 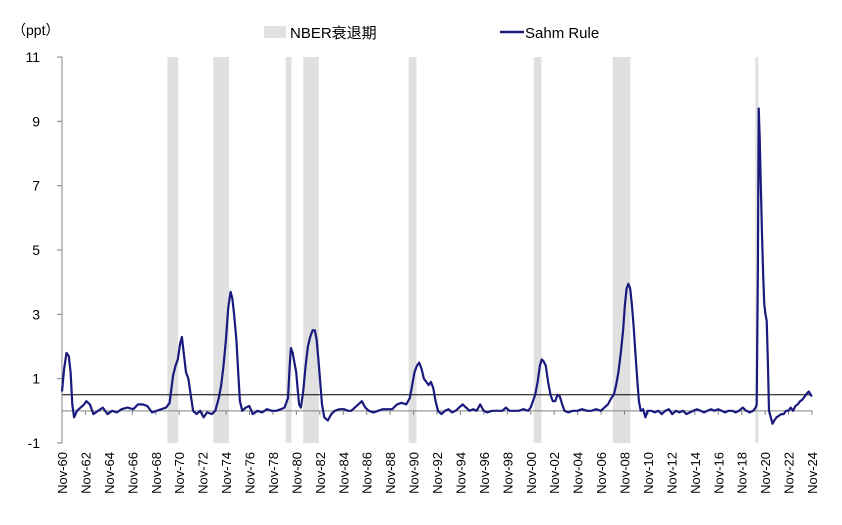 I want to click on x-tick-label: Nov-24, so click(x=812, y=473).